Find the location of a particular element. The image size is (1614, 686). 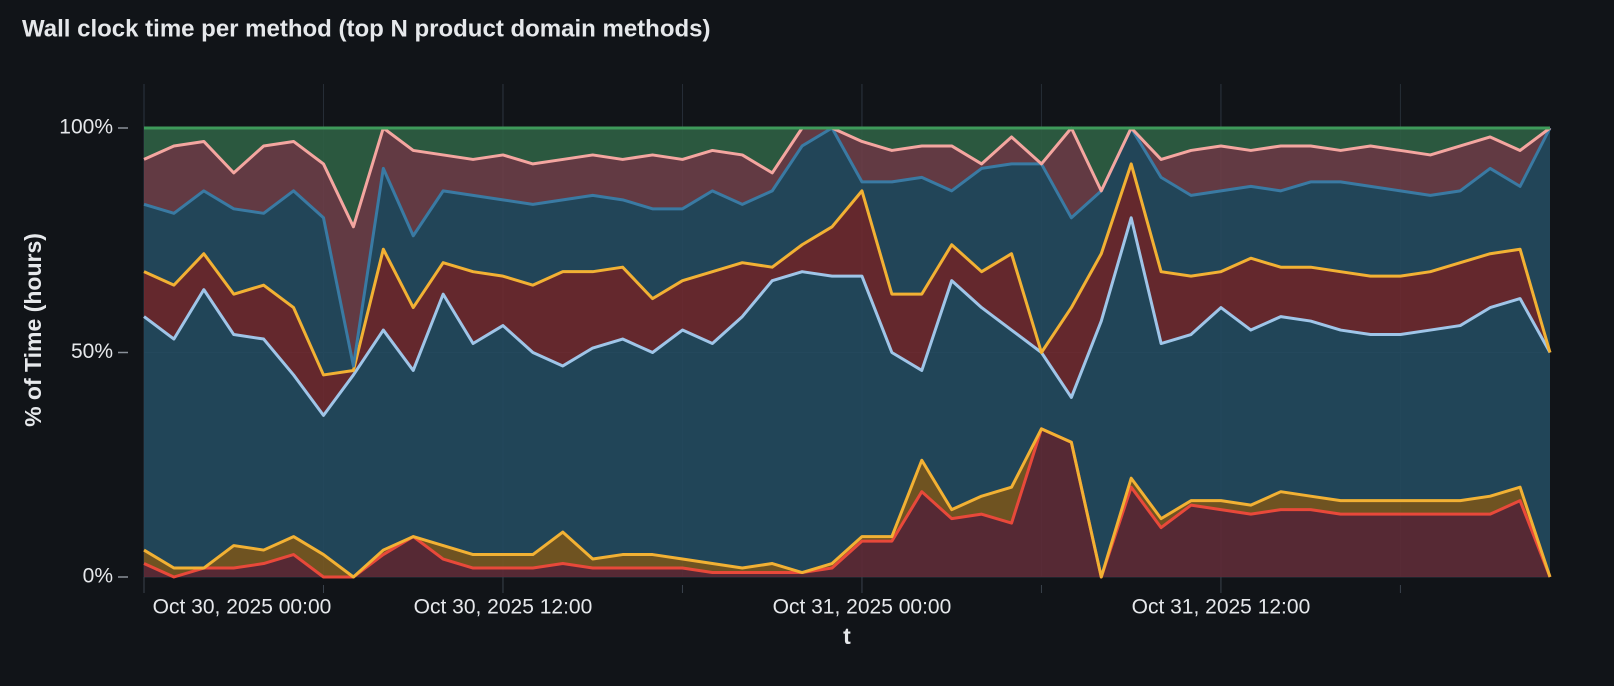

y-tick-label: 50% is located at coordinates (92, 351).